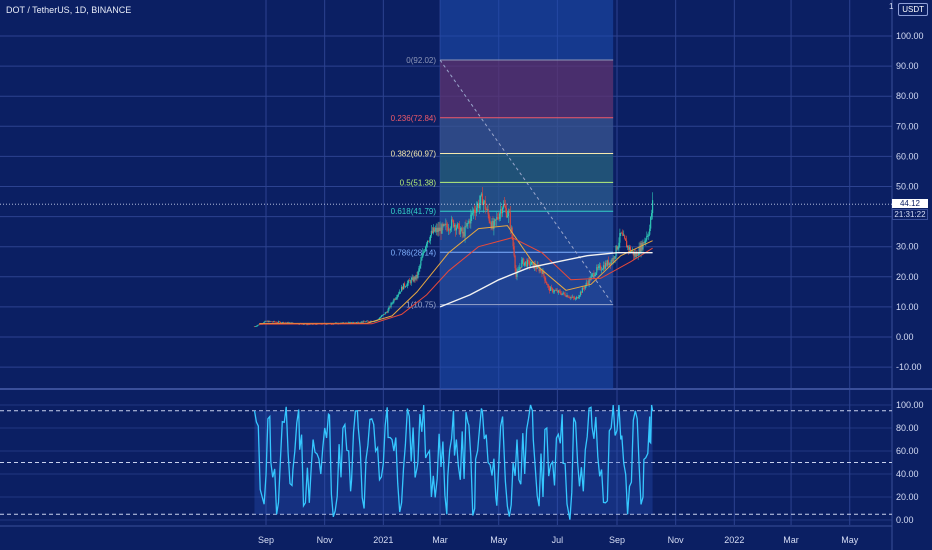  What do you see at coordinates (913, 9) in the screenshot?
I see `currency-badge: USDT` at bounding box center [913, 9].